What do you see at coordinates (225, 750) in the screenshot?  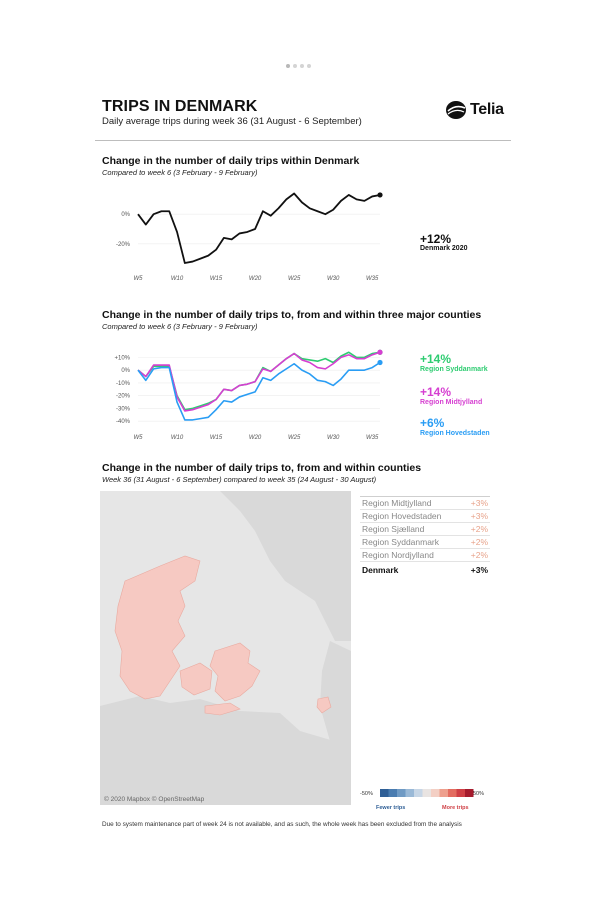 I see `germany-land` at bounding box center [225, 750].